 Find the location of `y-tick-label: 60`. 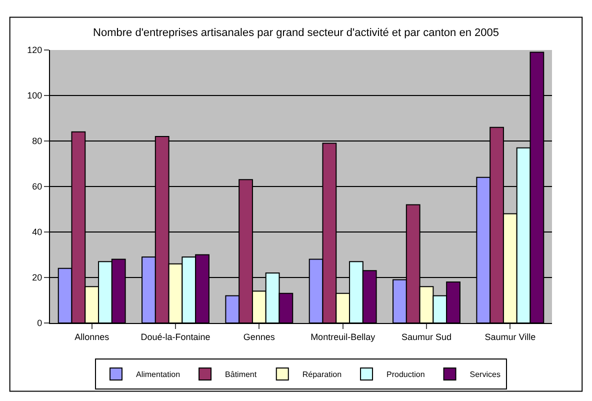

y-tick-label: 60 is located at coordinates (37, 187).